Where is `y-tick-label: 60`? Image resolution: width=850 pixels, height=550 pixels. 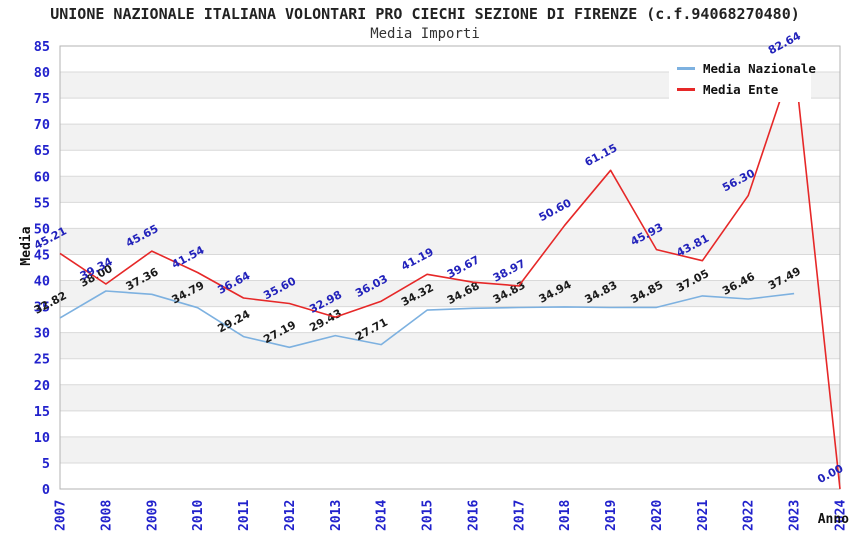 y-tick-label: 60 is located at coordinates (42, 177).